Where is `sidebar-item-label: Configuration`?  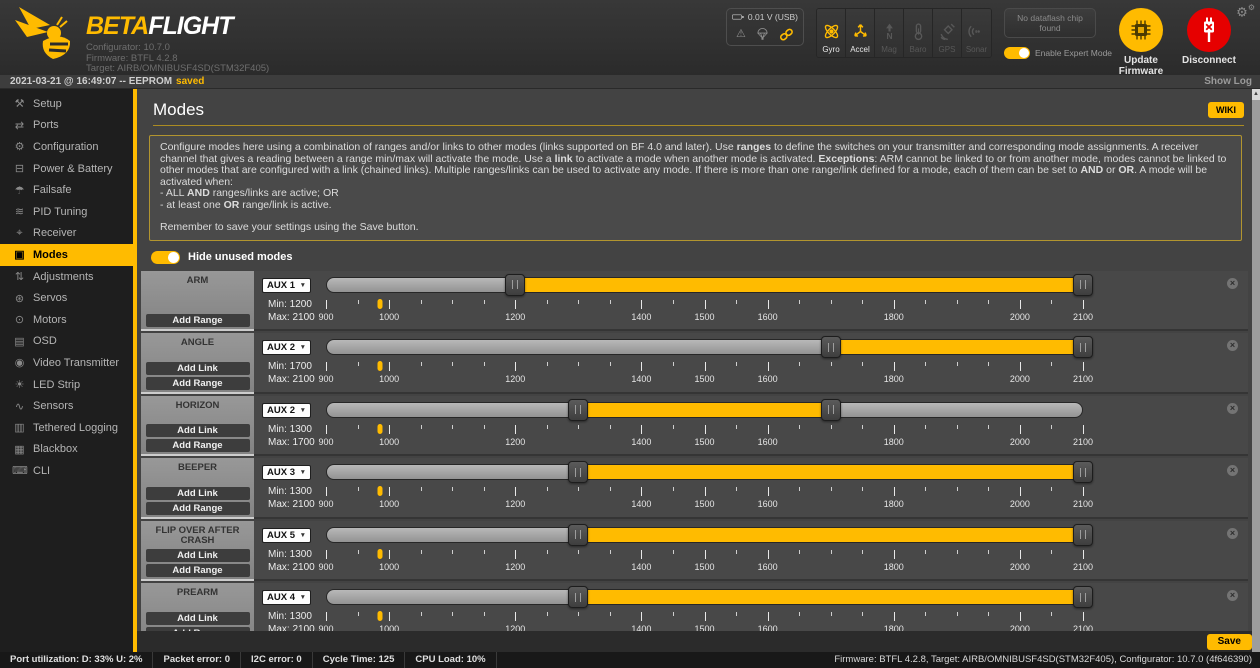 sidebar-item-label: Configuration is located at coordinates (66, 146).